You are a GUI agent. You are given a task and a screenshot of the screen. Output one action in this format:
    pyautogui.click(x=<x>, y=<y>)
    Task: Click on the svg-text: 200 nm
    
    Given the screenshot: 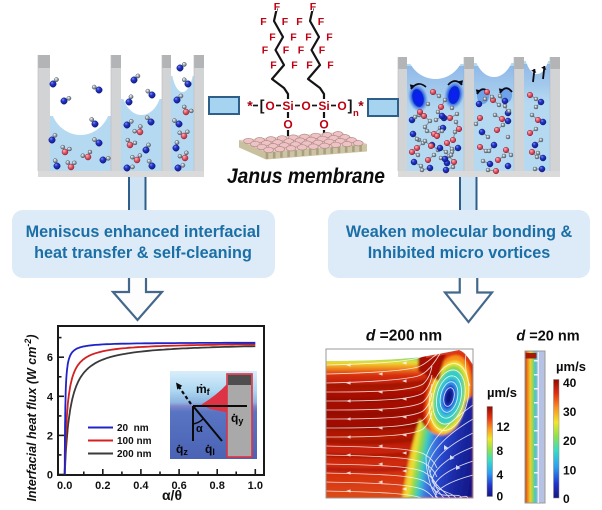 What is the action you would take?
    pyautogui.click(x=134, y=454)
    